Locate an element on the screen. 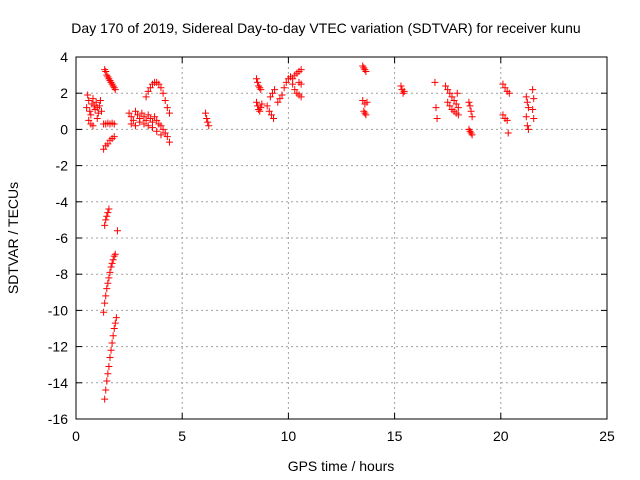  x-tick-label: 5 is located at coordinates (182, 436).